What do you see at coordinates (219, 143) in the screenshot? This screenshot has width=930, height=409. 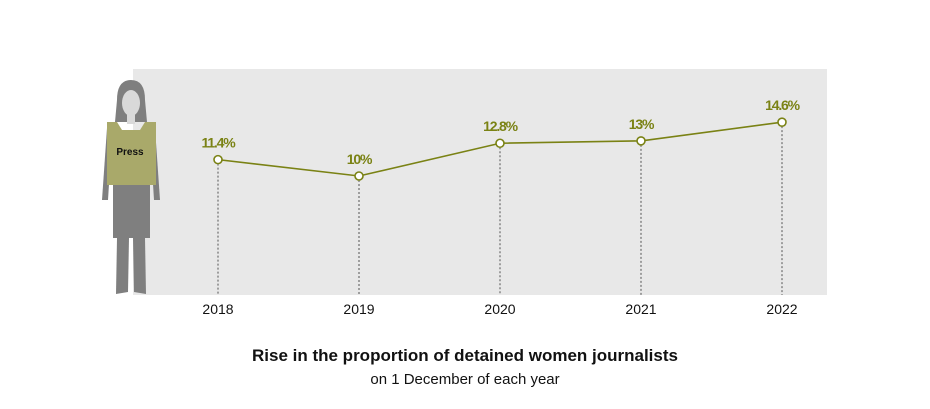 I see `data-label: 11.4%` at bounding box center [219, 143].